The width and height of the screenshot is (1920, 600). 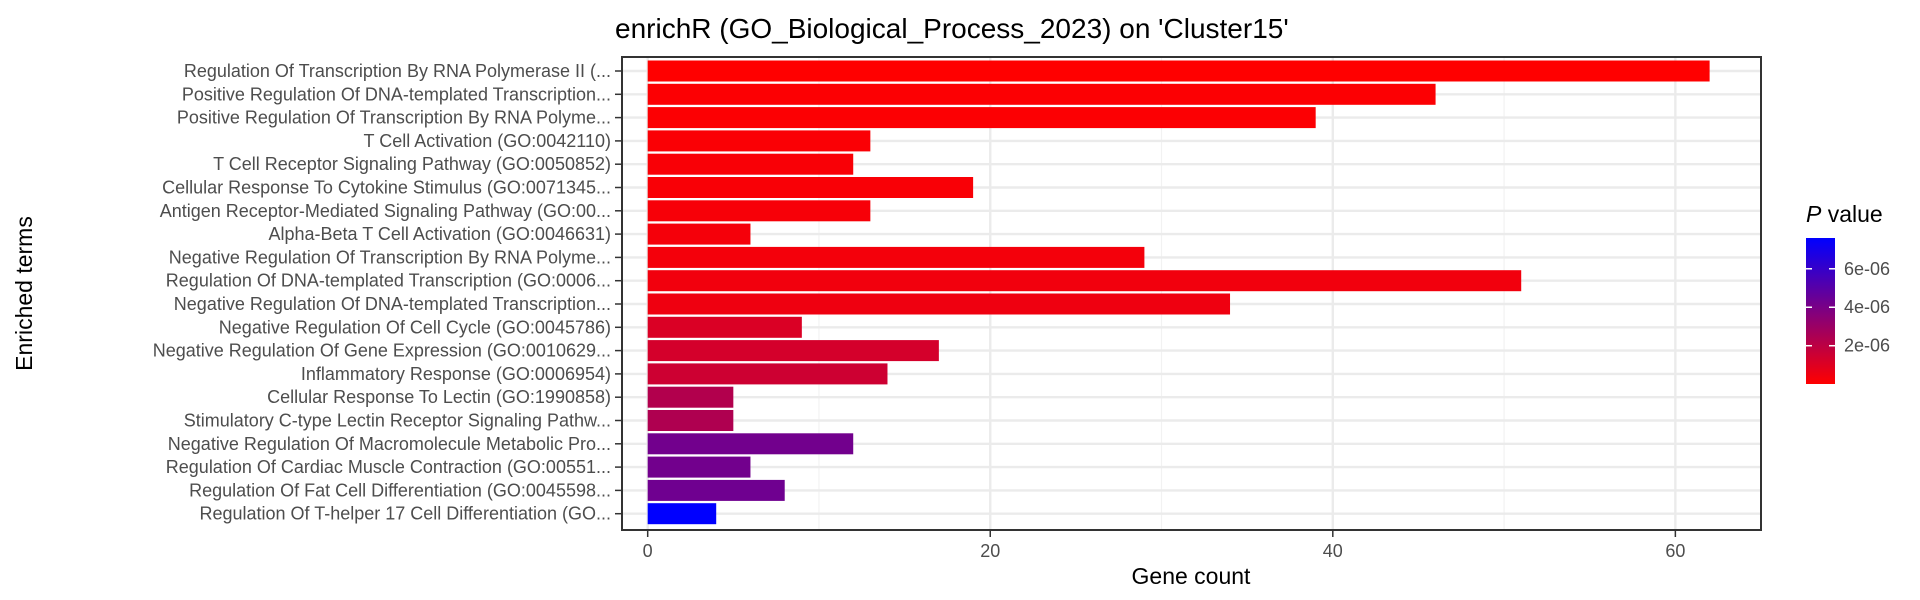 I want to click on x-tick-label: 20, so click(x=990, y=551).